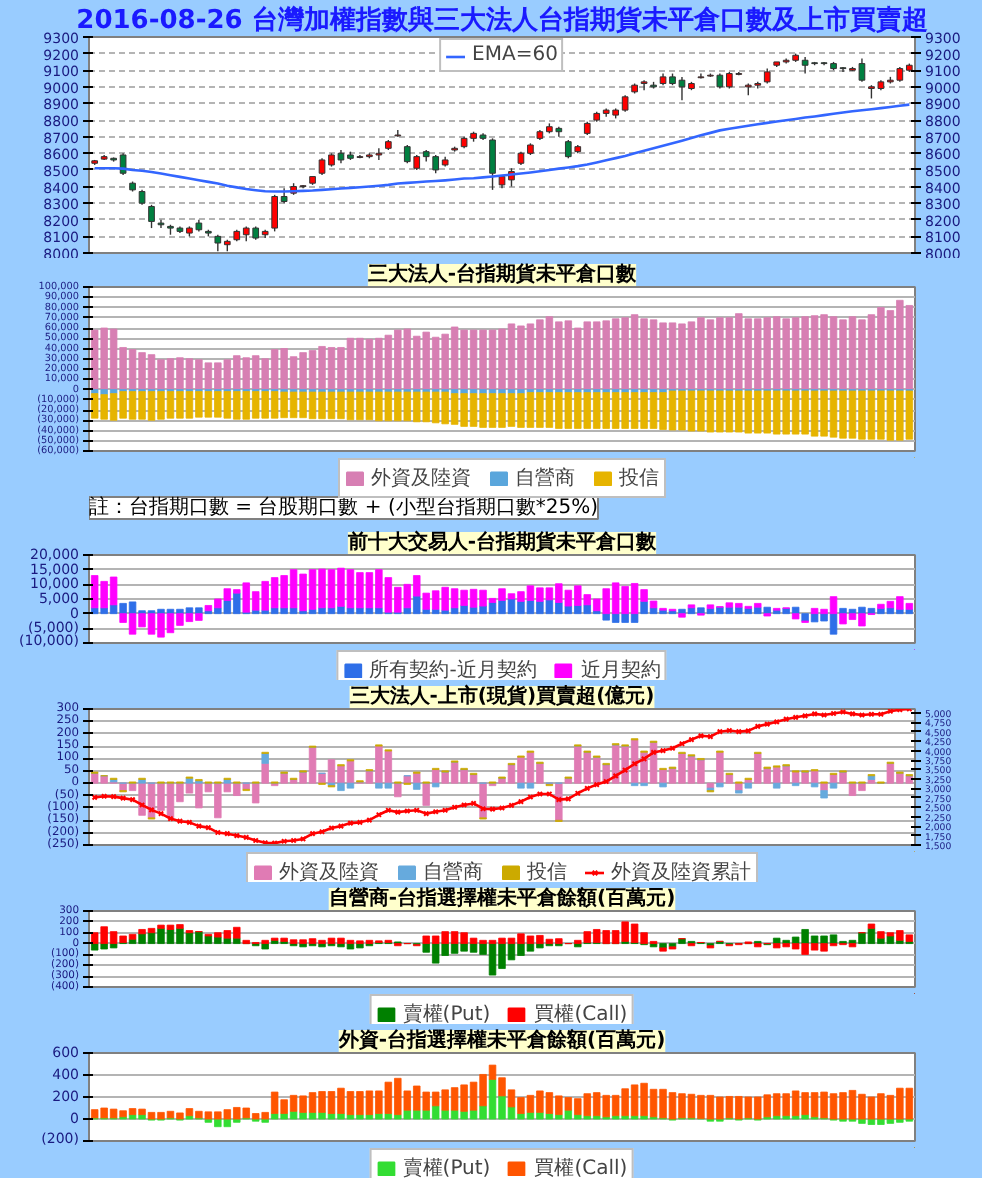  I want to click on legend-label: EMA=60, so click(515, 55).